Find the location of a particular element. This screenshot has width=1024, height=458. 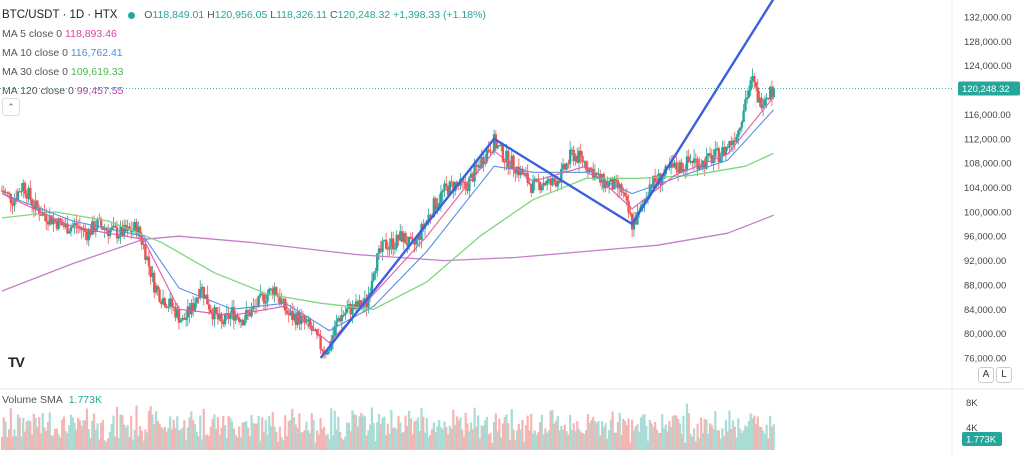

auto-scale-button: A is located at coordinates (986, 375).